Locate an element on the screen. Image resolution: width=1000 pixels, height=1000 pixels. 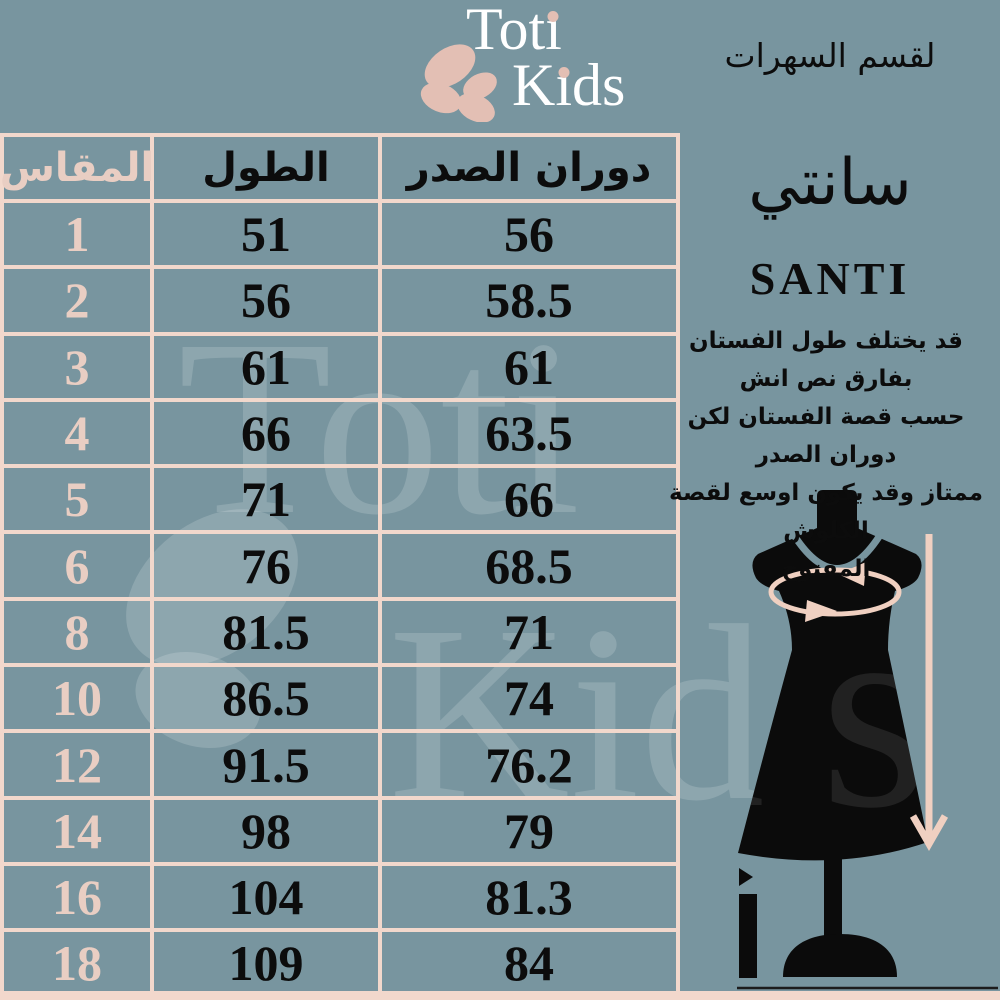
length-arrow-icon is located at coordinates (929, 693).